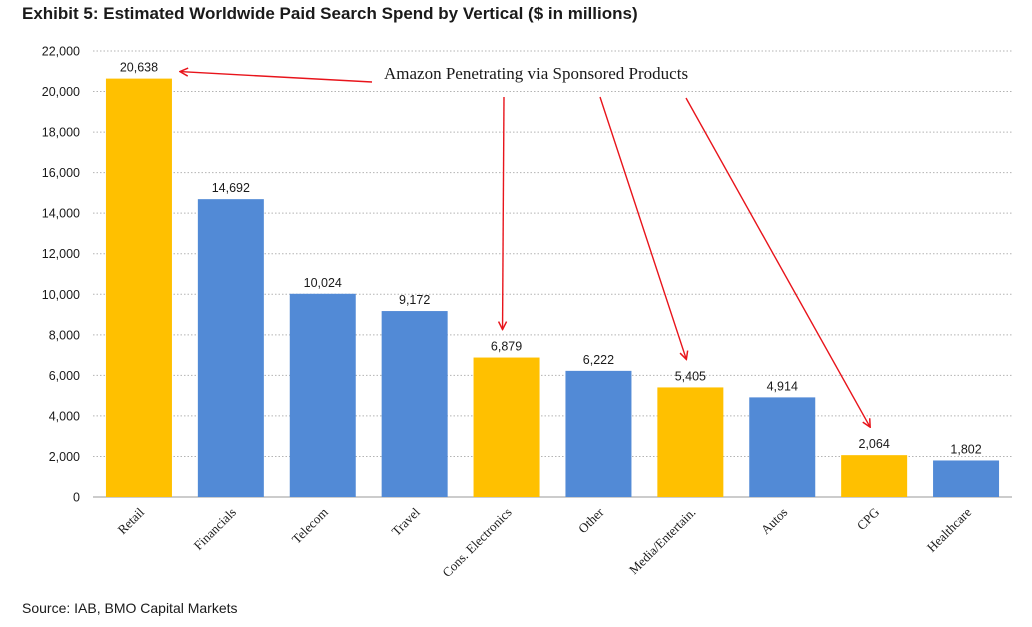  Describe the element at coordinates (949, 529) in the screenshot. I see `x-tick-label: Healthcare` at that location.